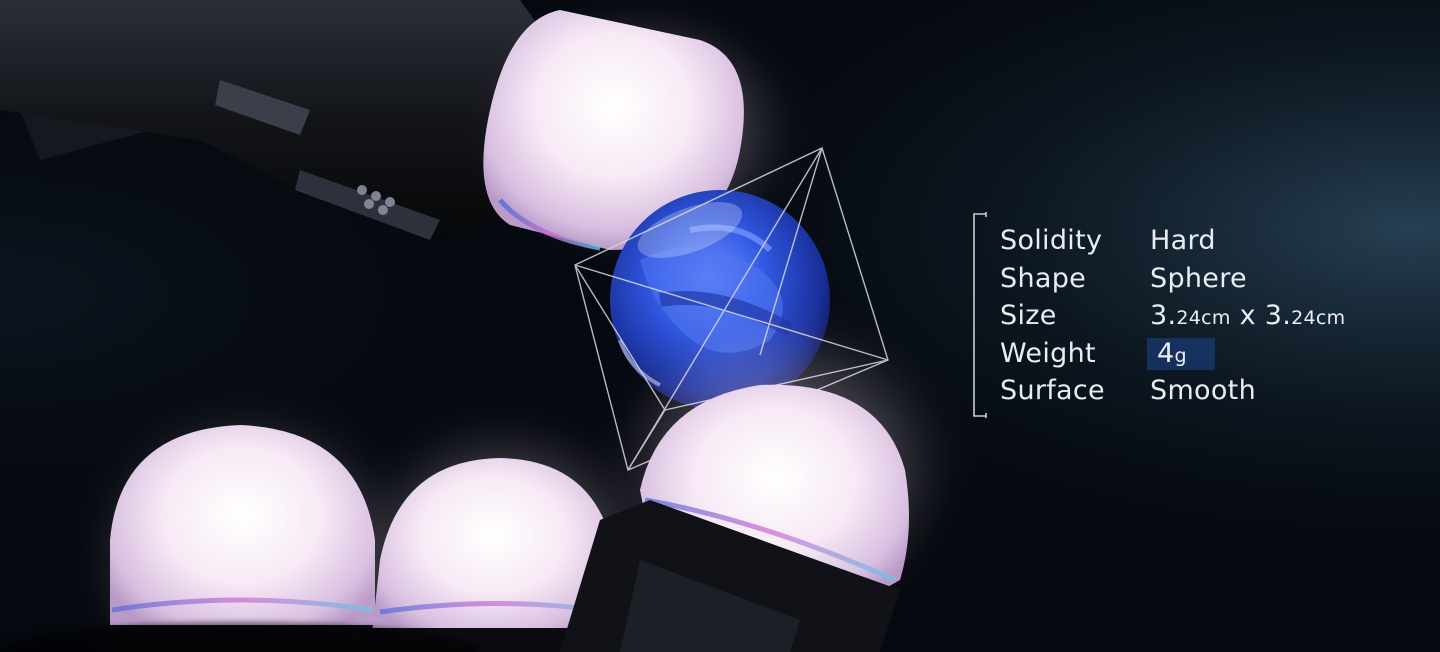  Describe the element at coordinates (980, 315) in the screenshot. I see `panel-bracket` at that location.